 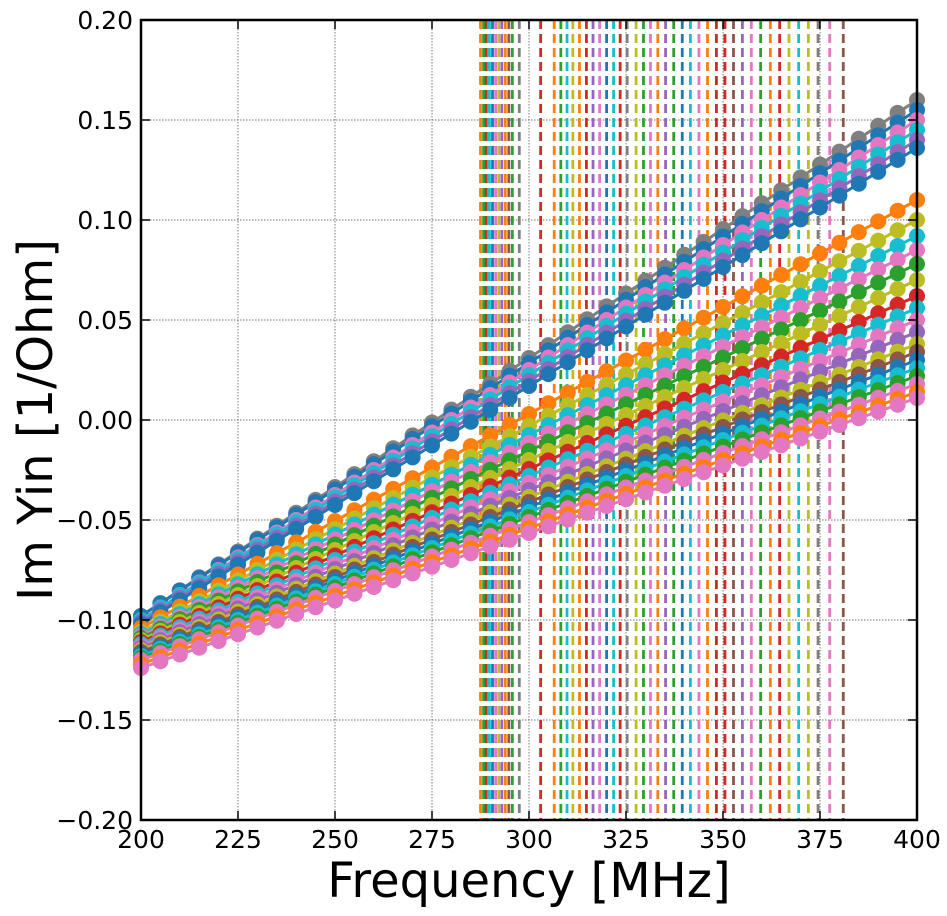 I want to click on x-tick-label: 275, so click(x=432, y=839).